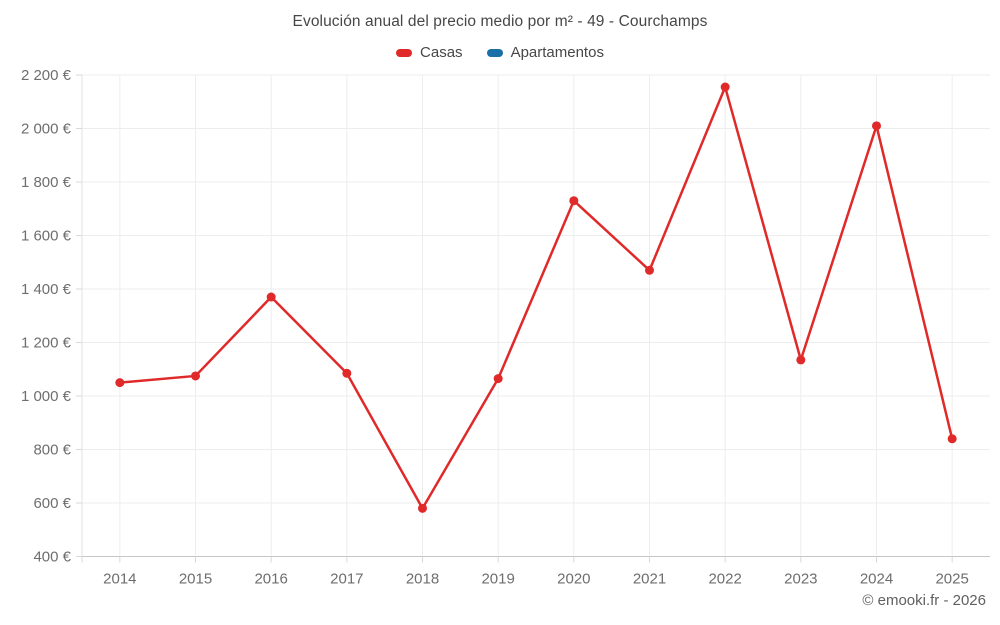 This screenshot has height=625, width=1000. I want to click on x-tick-label: 2024, so click(876, 579).